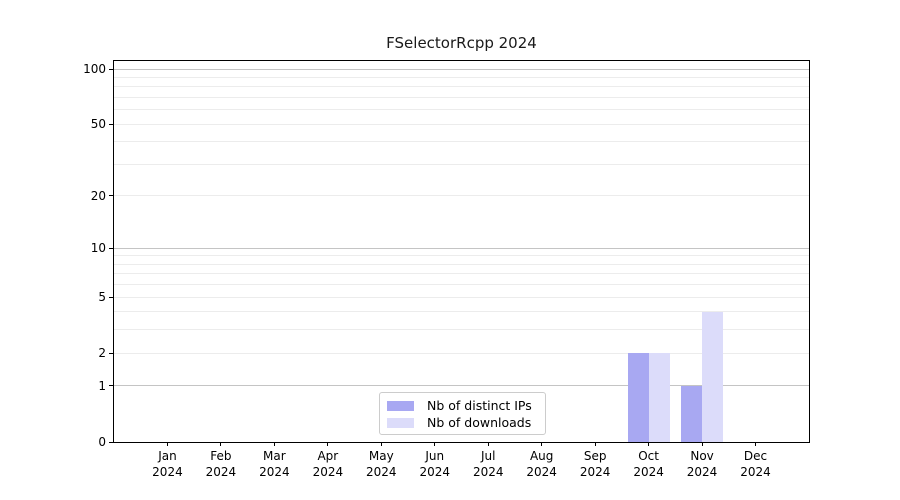 The height and width of the screenshot is (500, 900). What do you see at coordinates (648, 464) in the screenshot?
I see `x-axis-tick-label: Oct 2024` at bounding box center [648, 464].